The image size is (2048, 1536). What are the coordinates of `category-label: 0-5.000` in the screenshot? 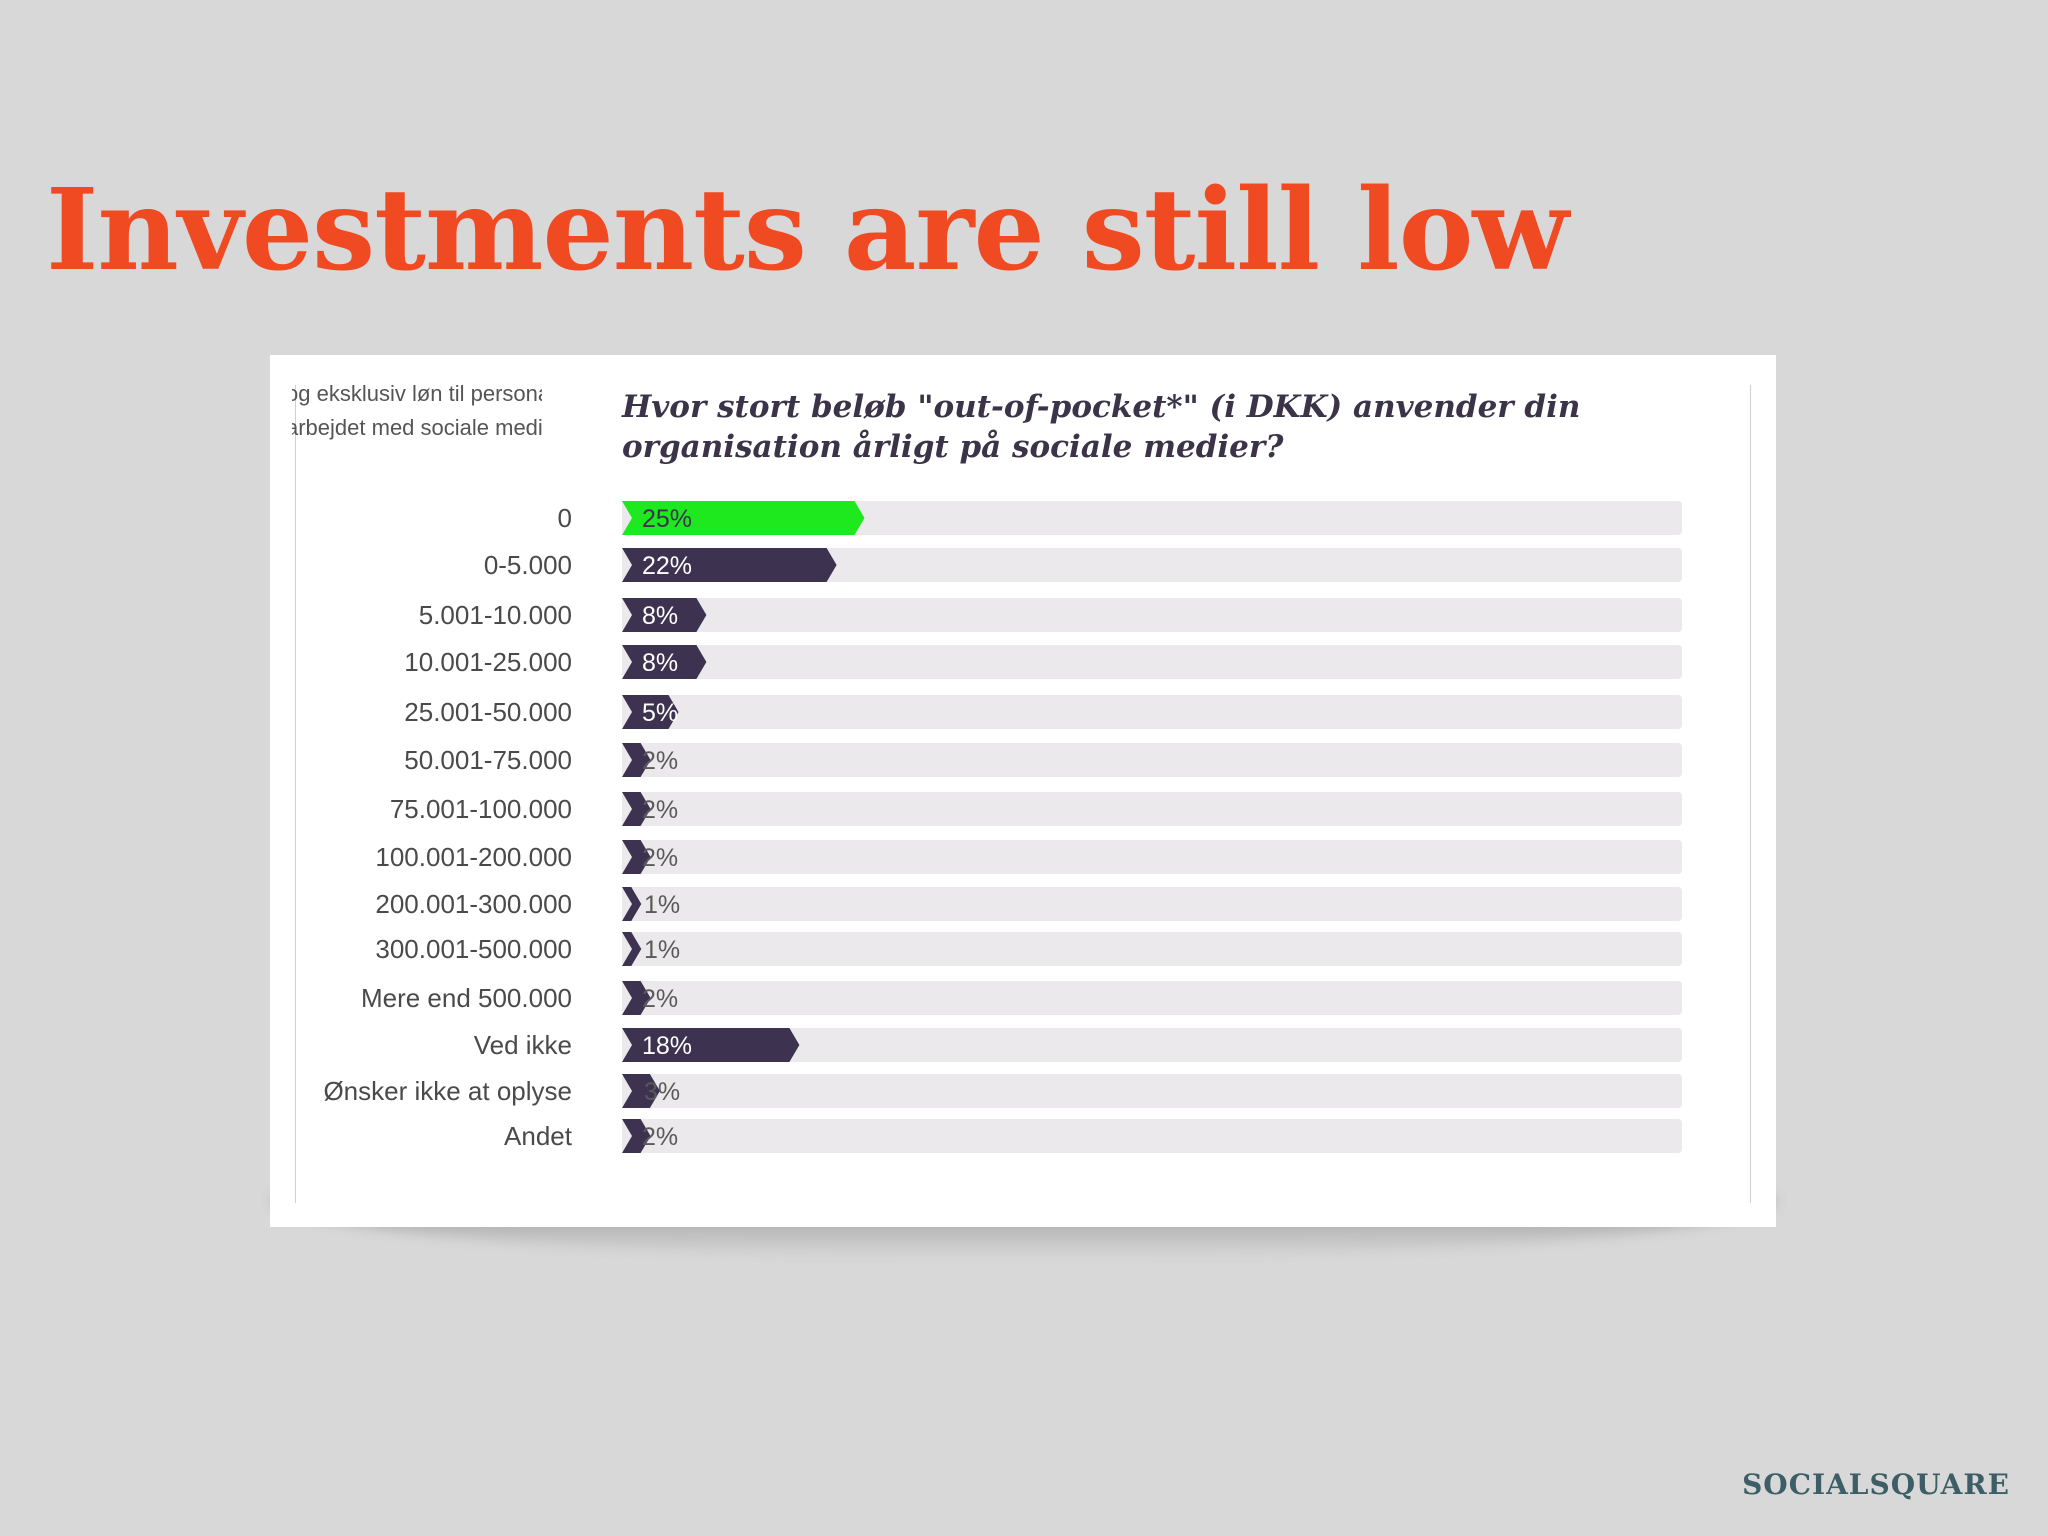 It's located at (528, 565).